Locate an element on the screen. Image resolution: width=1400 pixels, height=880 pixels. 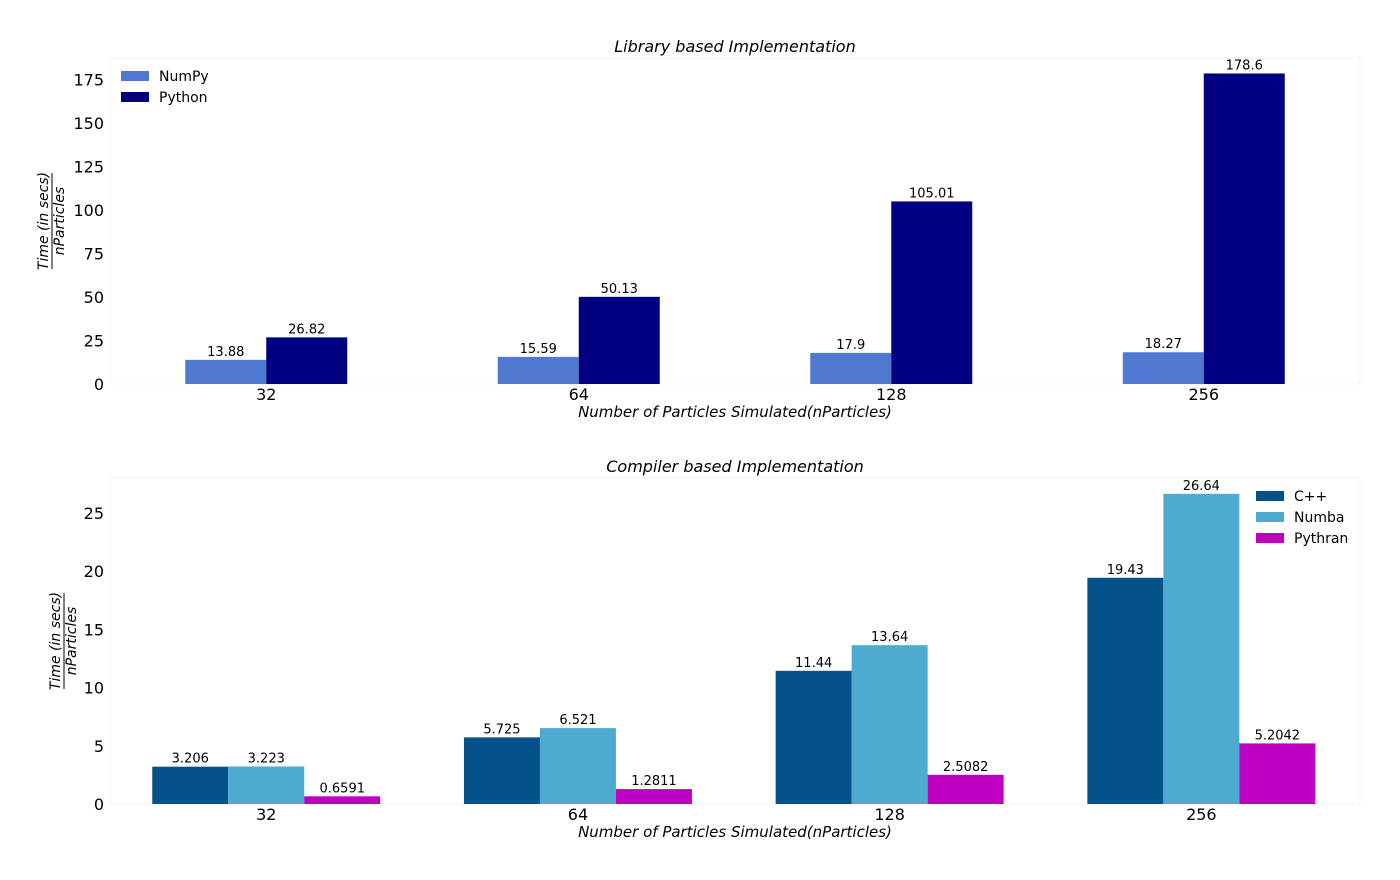
bar-value-label: 17.9 is located at coordinates (850, 345).